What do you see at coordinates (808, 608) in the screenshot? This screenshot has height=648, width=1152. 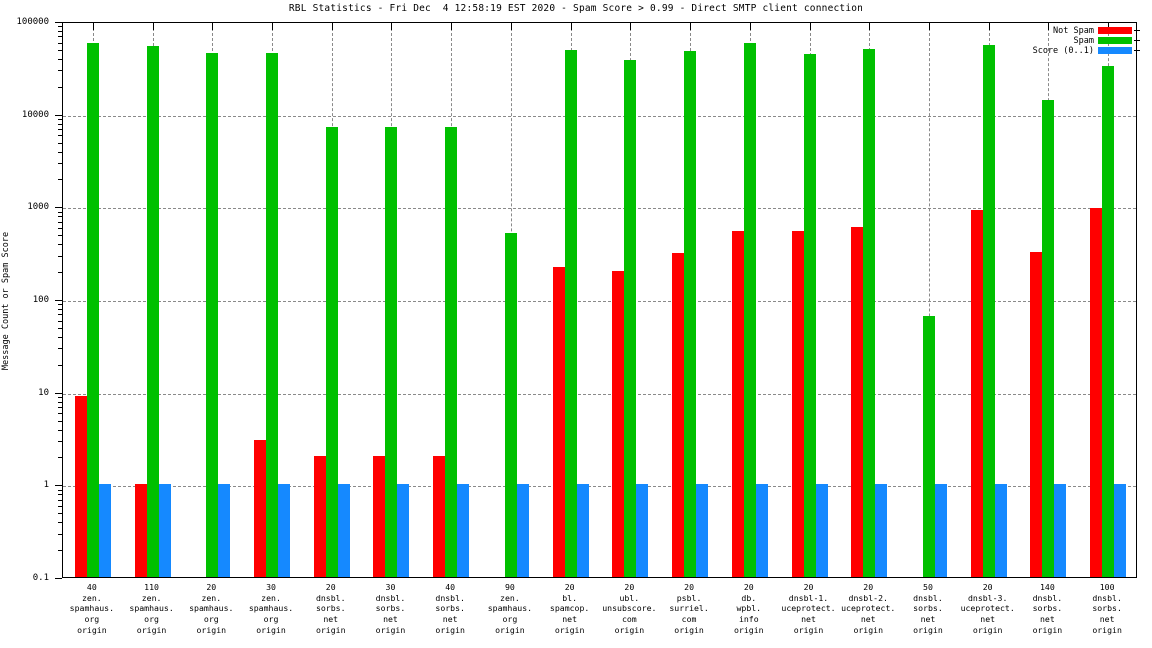 I see `x-axis-tick-label: 20 dnsbl-1. uceprotect. net origin` at bounding box center [808, 608].